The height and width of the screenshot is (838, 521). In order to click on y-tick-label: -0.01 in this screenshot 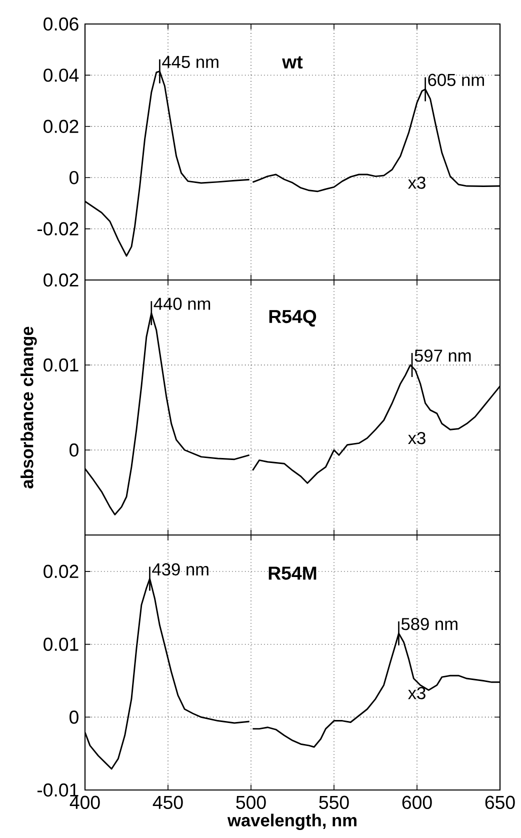, I will do `click(57, 790)`.